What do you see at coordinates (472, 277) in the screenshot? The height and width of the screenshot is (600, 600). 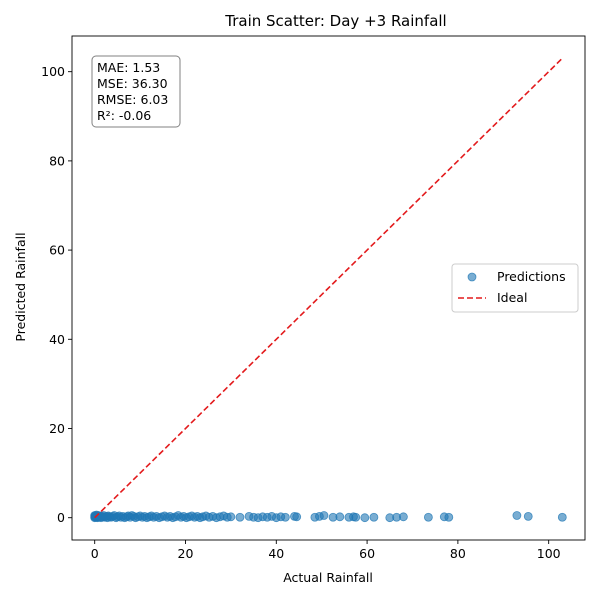 I see `legend-marker-predictions` at bounding box center [472, 277].